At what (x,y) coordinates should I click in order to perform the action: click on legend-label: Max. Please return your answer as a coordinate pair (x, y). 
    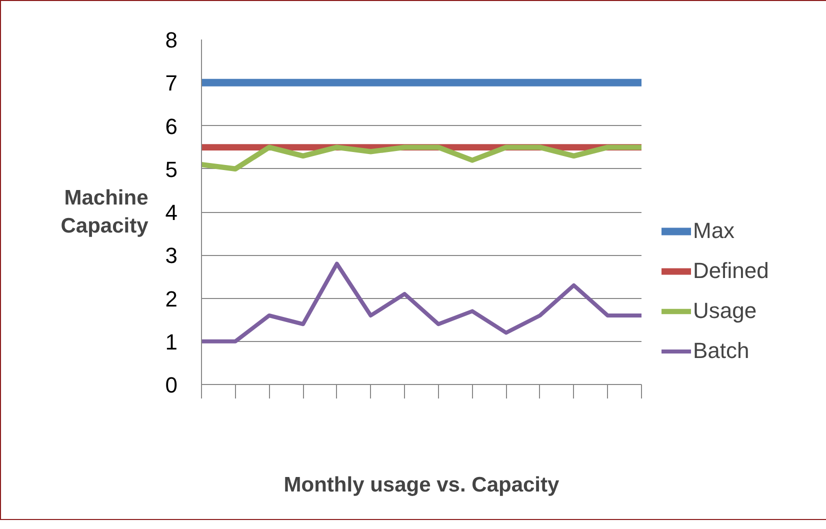
    Looking at the image, I should click on (714, 231).